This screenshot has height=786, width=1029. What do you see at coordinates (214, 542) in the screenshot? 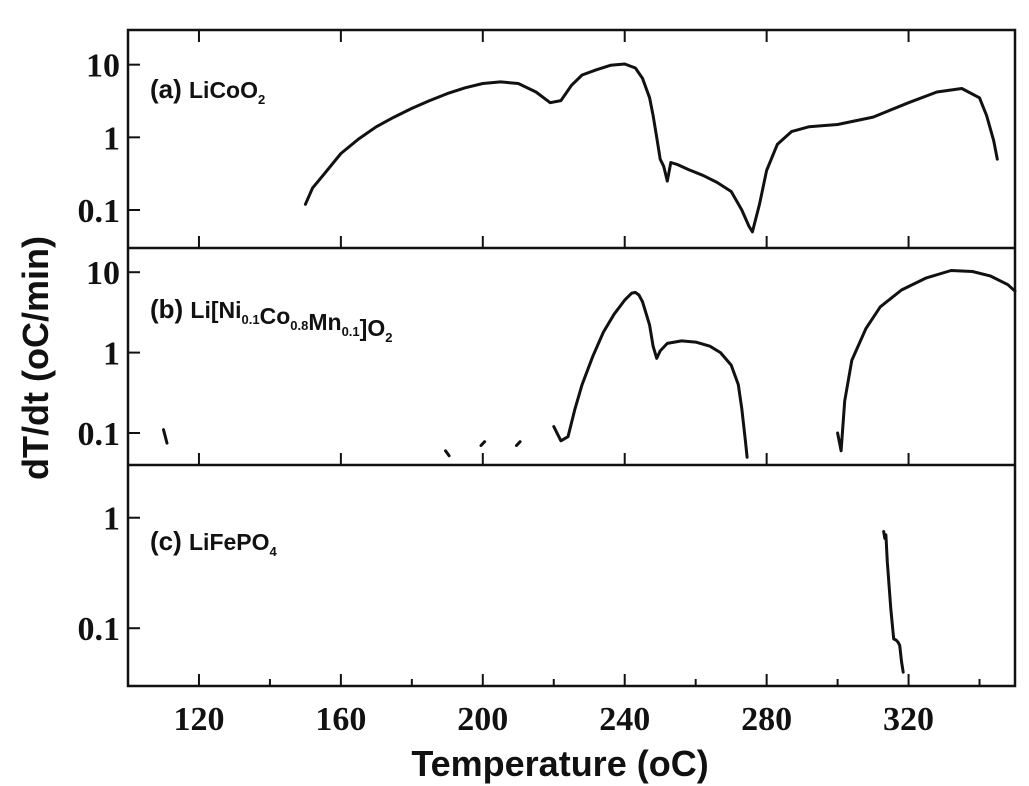
I see `panel-label-c: (c) LiFePO4` at bounding box center [214, 542].